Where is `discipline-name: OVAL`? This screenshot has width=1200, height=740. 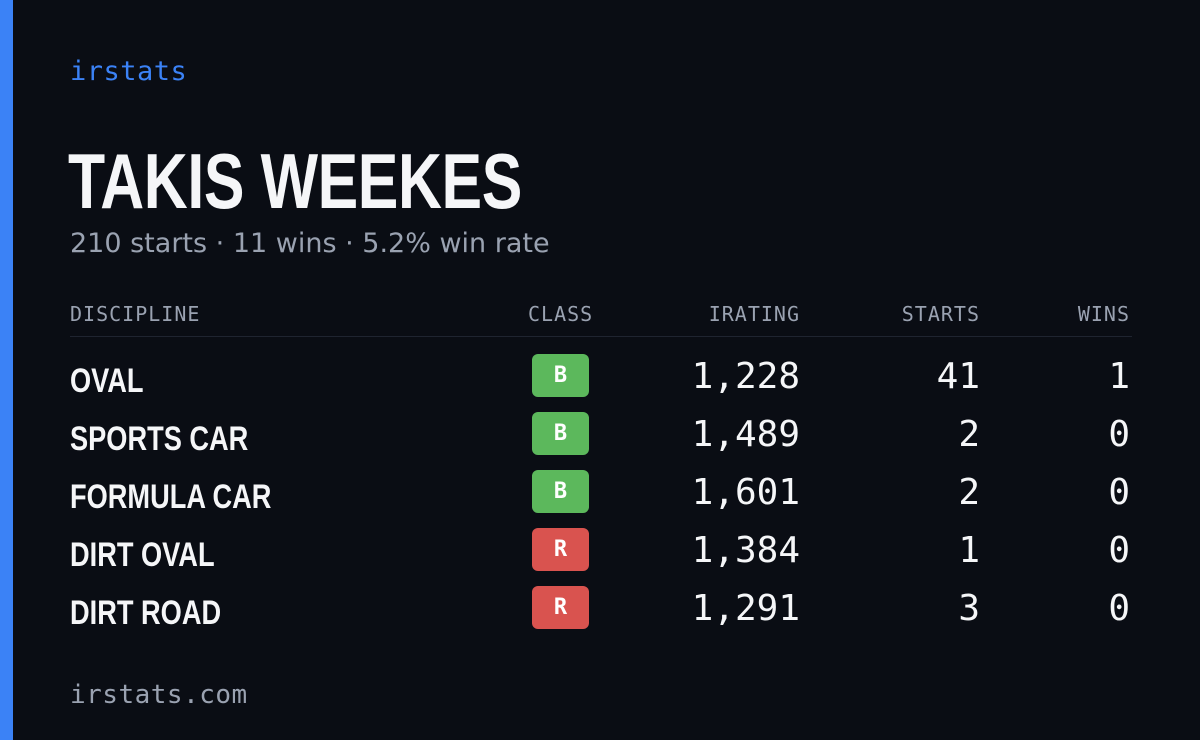
discipline-name: OVAL is located at coordinates (107, 381).